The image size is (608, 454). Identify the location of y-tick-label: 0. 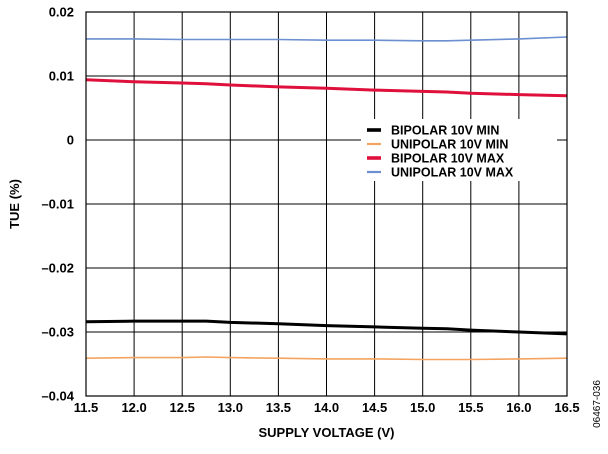
(70, 140).